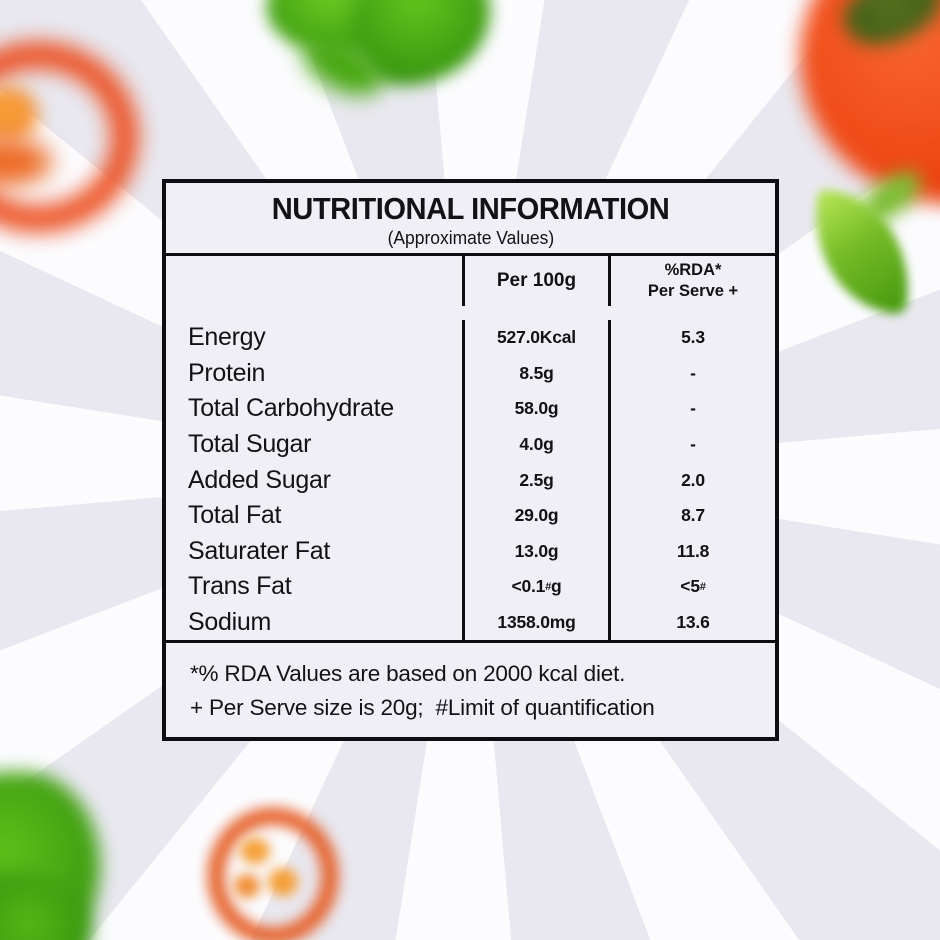 The image size is (940, 940). I want to click on table-row: Protein 8.5g -, so click(470, 373).